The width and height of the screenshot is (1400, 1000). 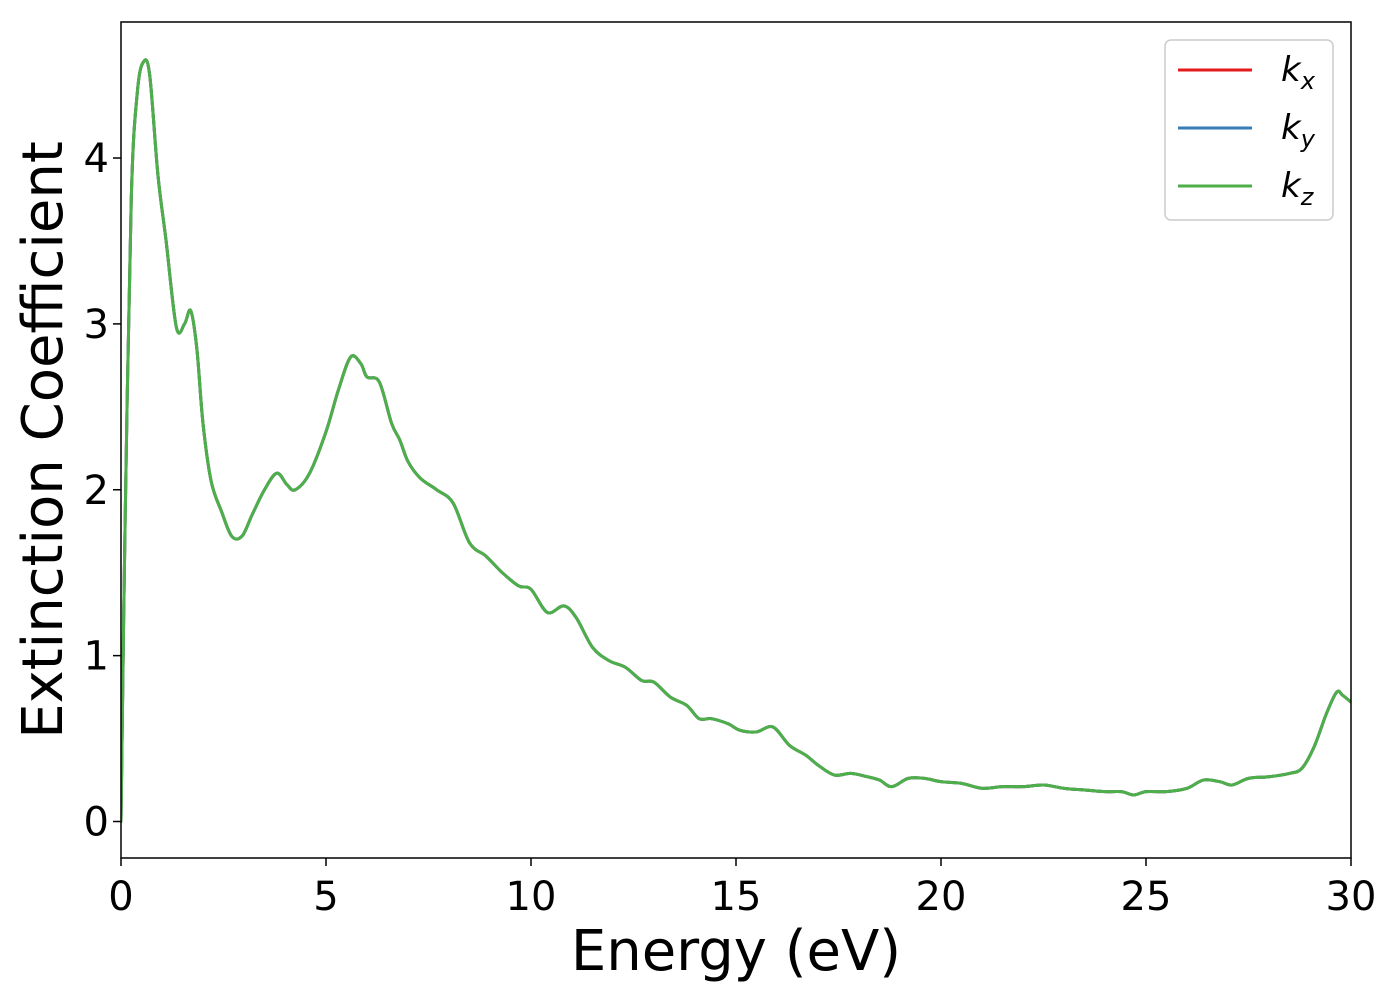 What do you see at coordinates (96, 823) in the screenshot?
I see `y-tick-label: 0` at bounding box center [96, 823].